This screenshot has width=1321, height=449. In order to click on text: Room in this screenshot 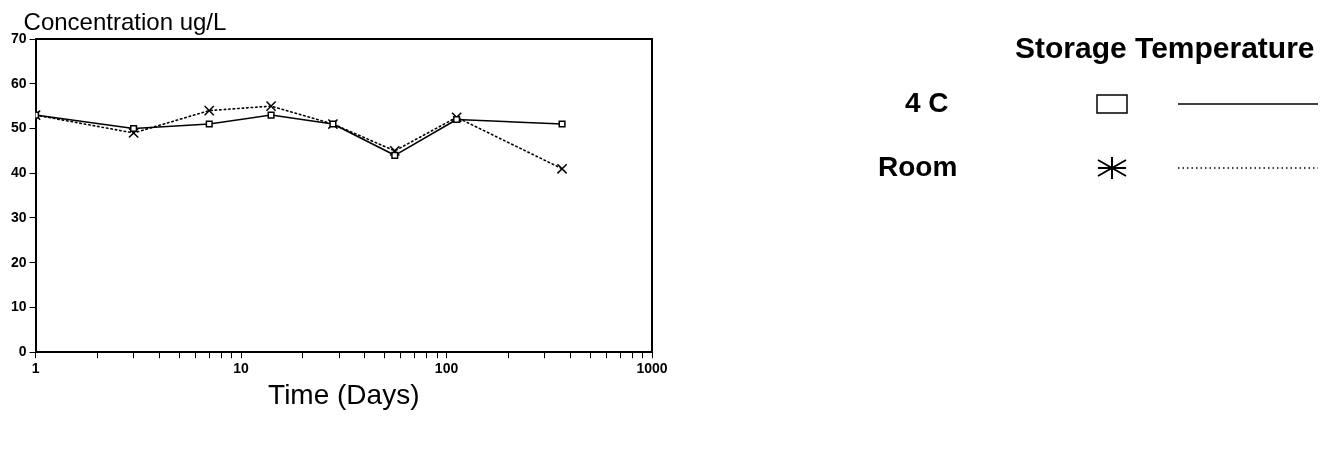, I will do `click(918, 166)`.